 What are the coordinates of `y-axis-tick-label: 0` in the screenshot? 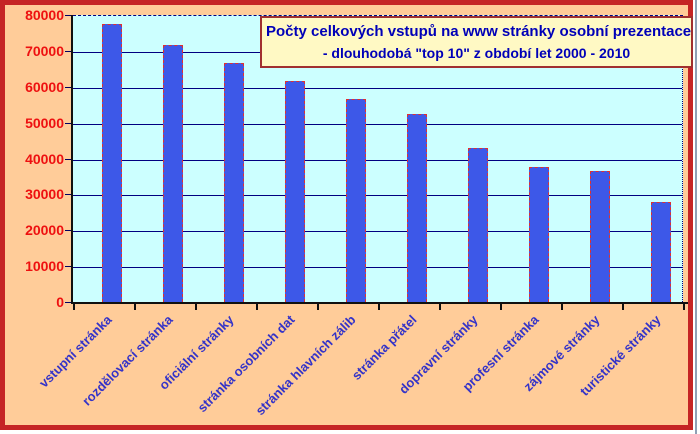 It's located at (60, 302).